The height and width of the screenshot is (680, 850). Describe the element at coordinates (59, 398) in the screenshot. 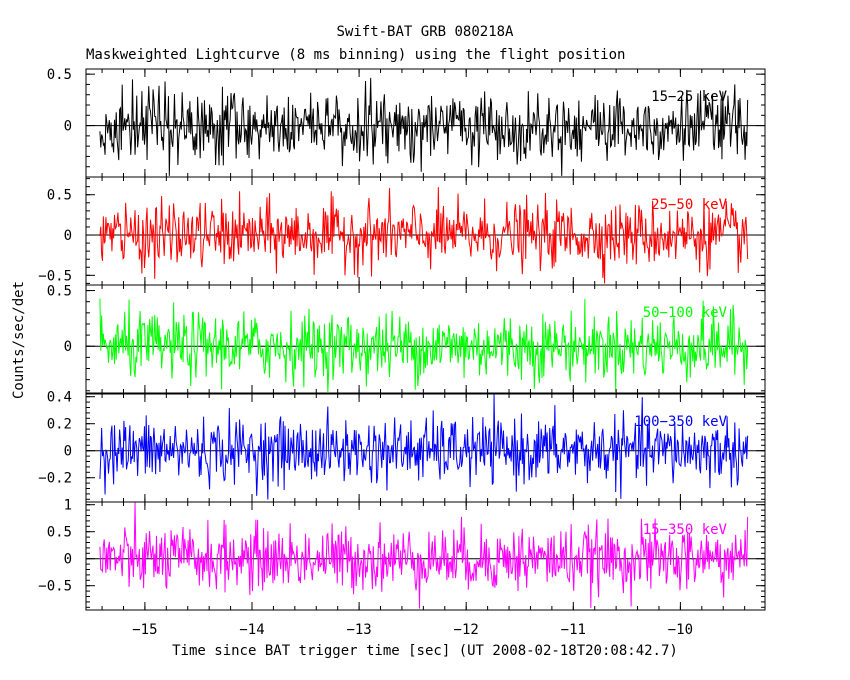

I see `y-tick-label: 0.4` at that location.